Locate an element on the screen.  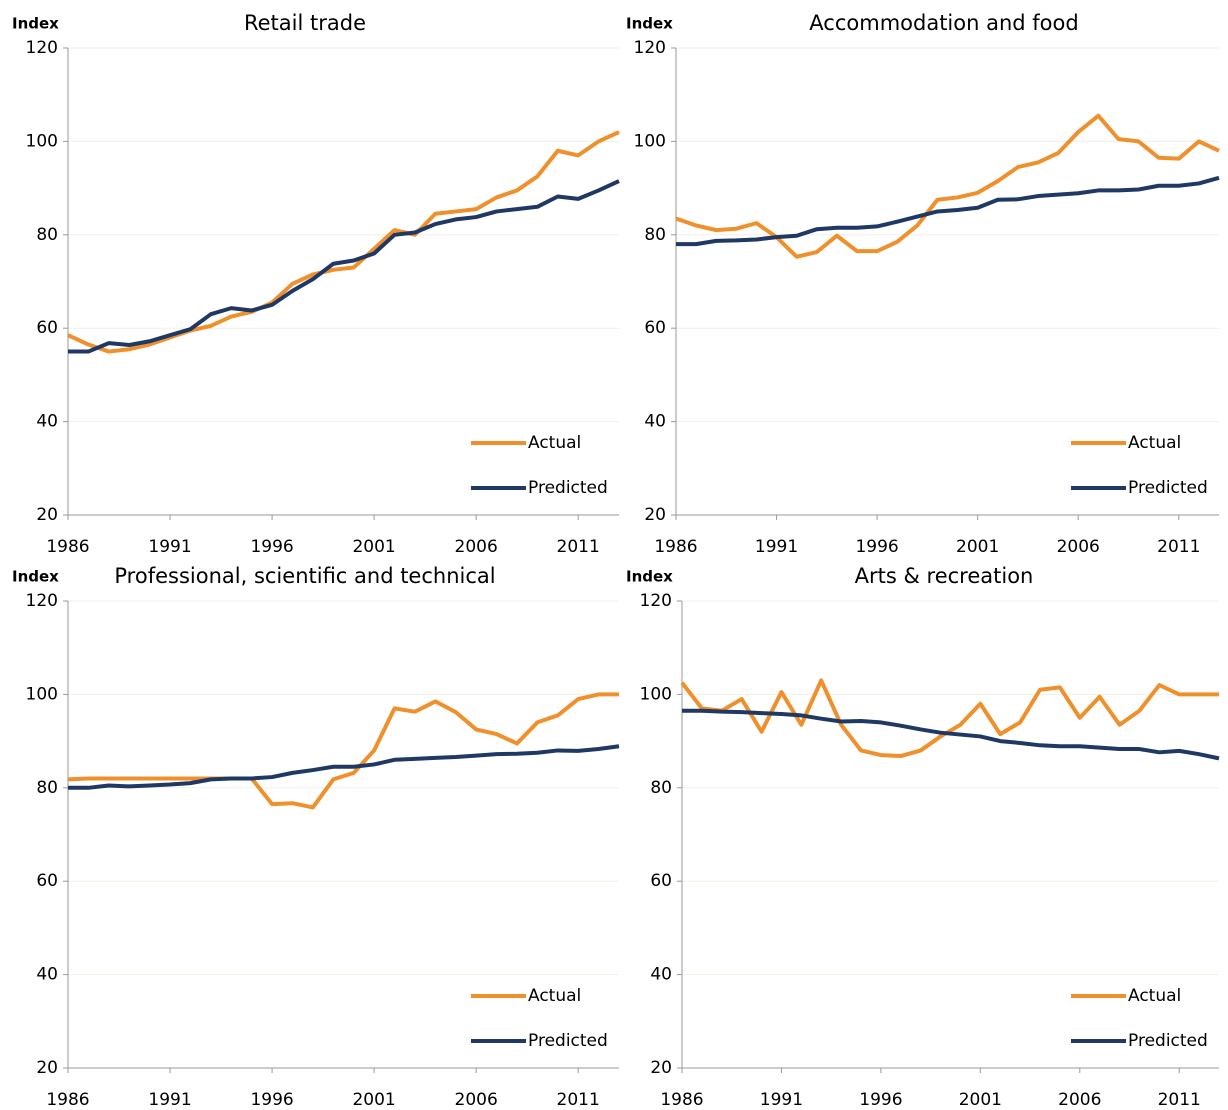
chart-title: Arts & recreation is located at coordinates (944, 576).